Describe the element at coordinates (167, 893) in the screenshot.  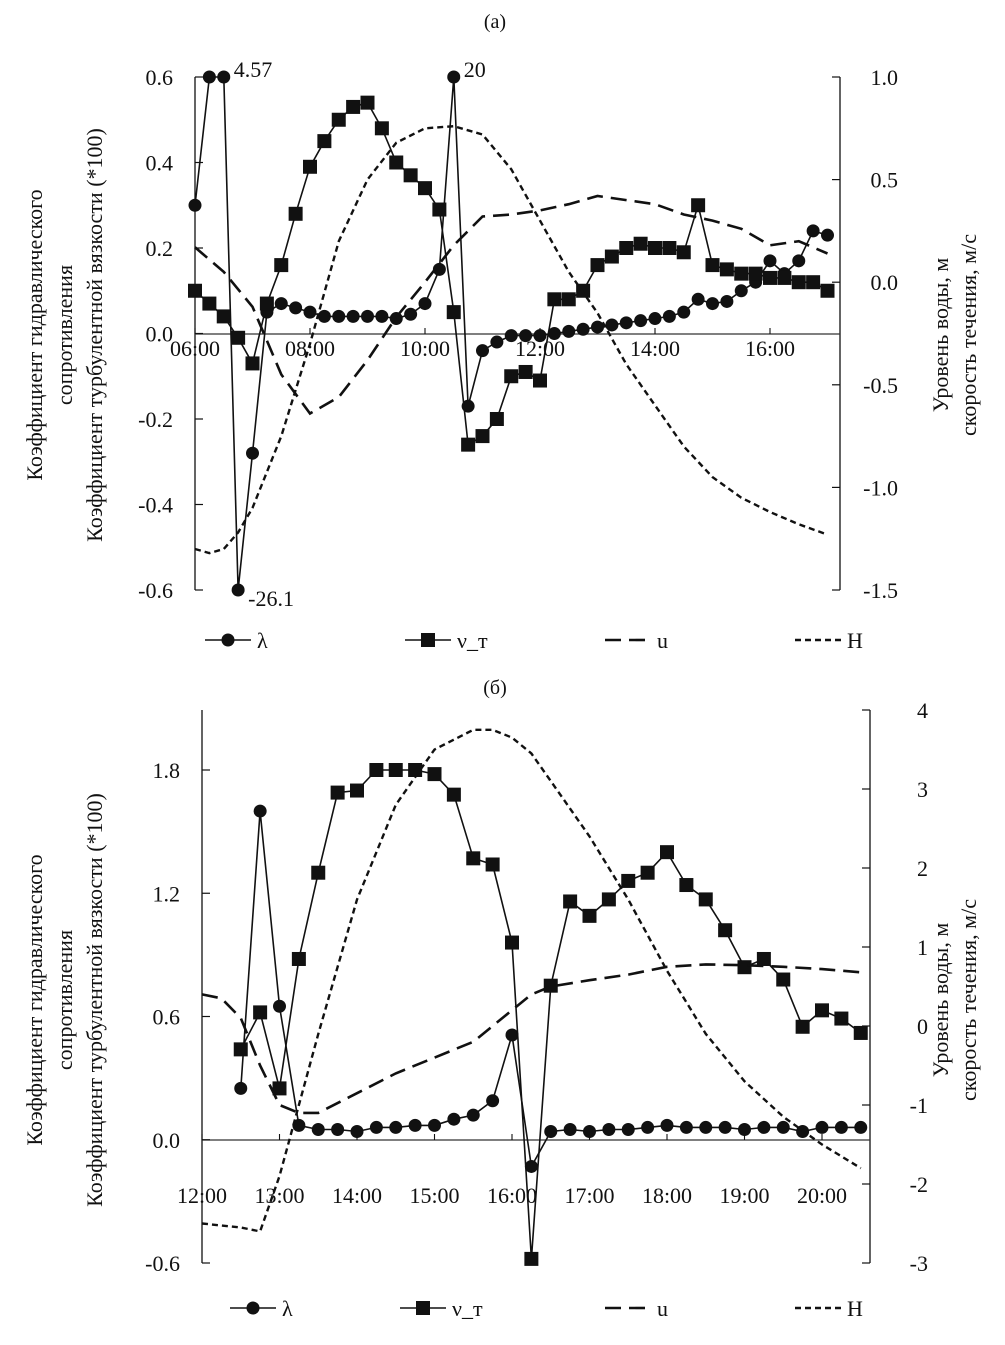
I see `left-tick-label: 1.2` at that location.